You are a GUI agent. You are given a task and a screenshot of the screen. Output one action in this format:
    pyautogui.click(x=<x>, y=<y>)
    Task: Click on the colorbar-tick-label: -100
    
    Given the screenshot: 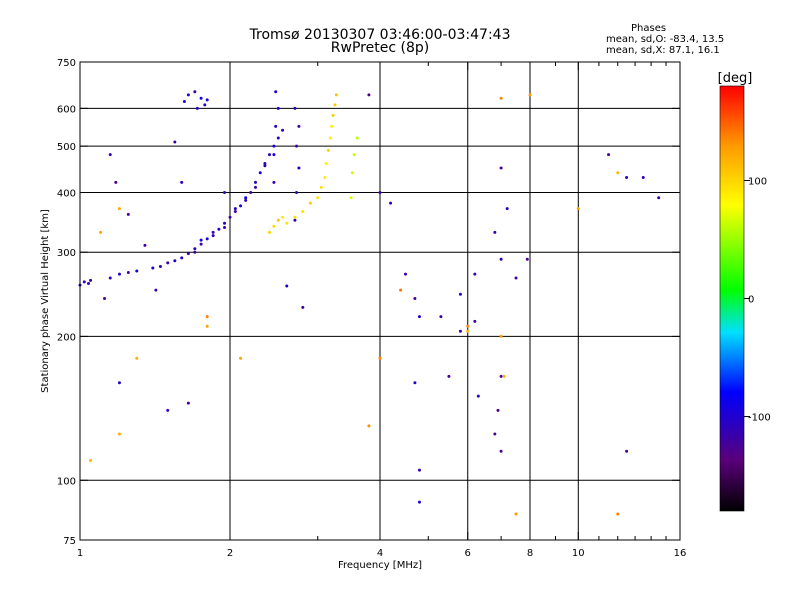 What is the action you would take?
    pyautogui.click(x=759, y=418)
    